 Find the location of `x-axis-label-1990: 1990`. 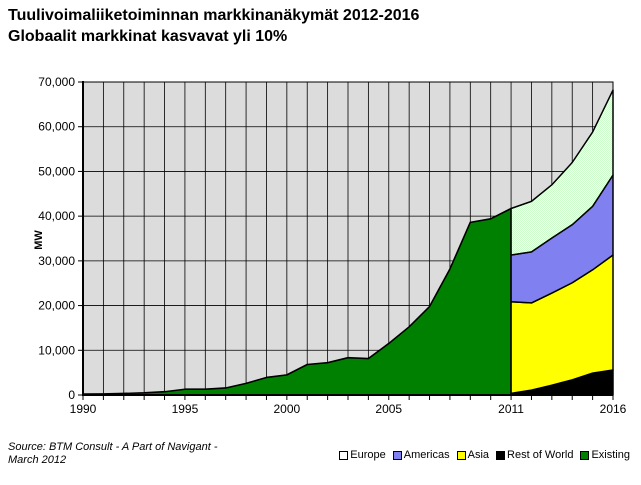

x-axis-label-1990: 1990 is located at coordinates (83, 409).